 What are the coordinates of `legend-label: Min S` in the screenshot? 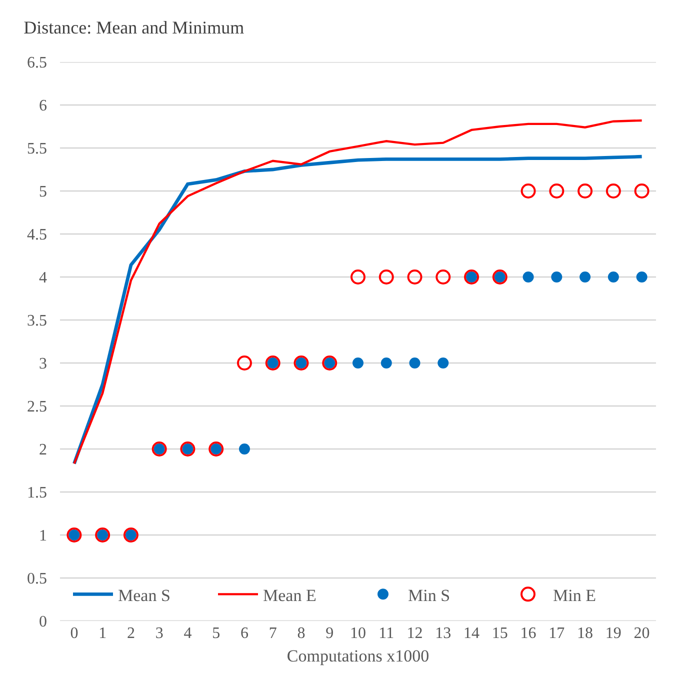 It's located at (429, 595).